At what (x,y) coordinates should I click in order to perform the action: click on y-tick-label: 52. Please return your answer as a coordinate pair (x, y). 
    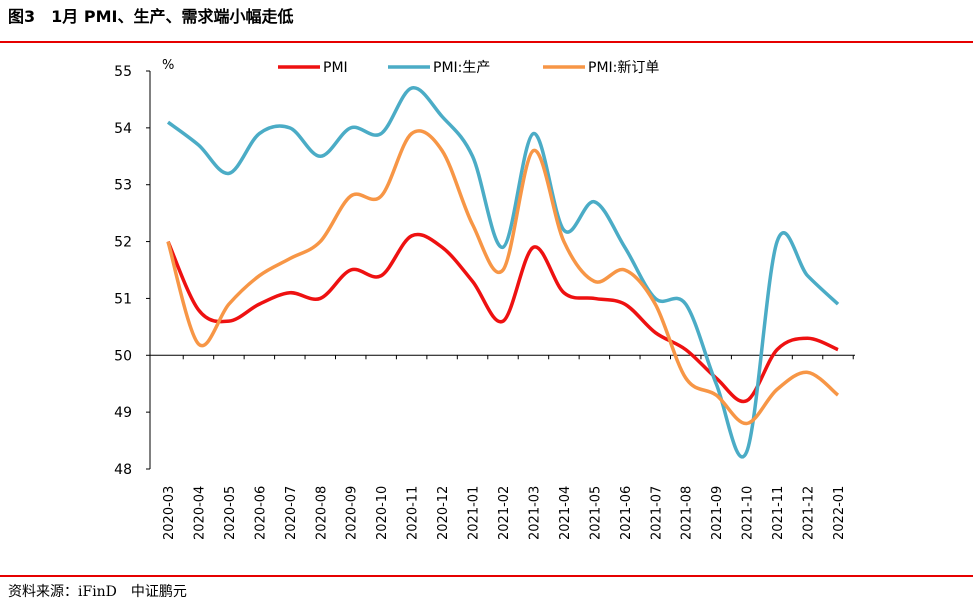
    Looking at the image, I should click on (123, 243).